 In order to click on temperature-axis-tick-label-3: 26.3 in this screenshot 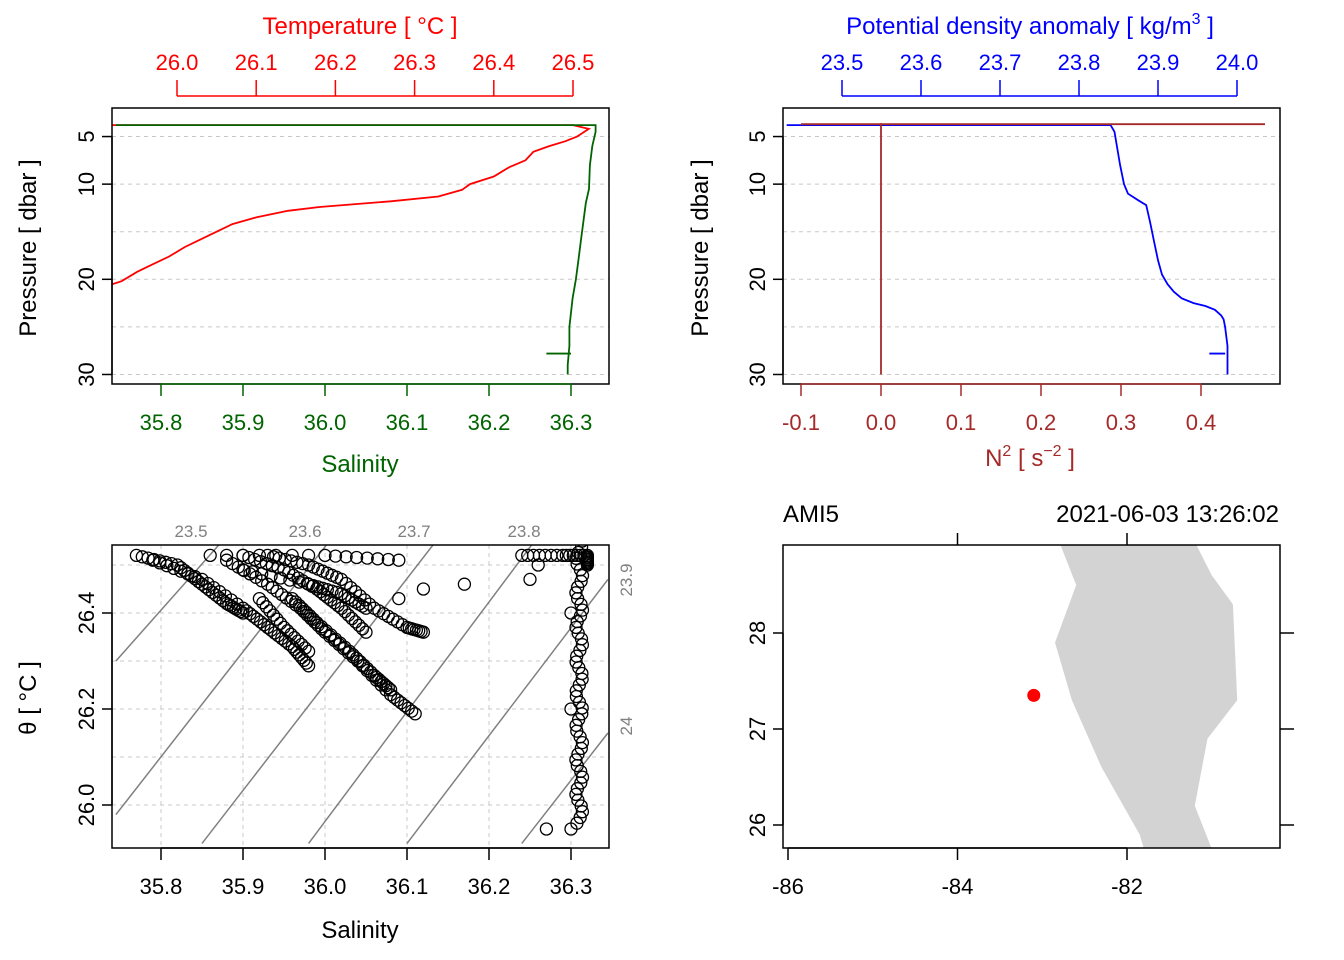, I will do `click(414, 62)`.